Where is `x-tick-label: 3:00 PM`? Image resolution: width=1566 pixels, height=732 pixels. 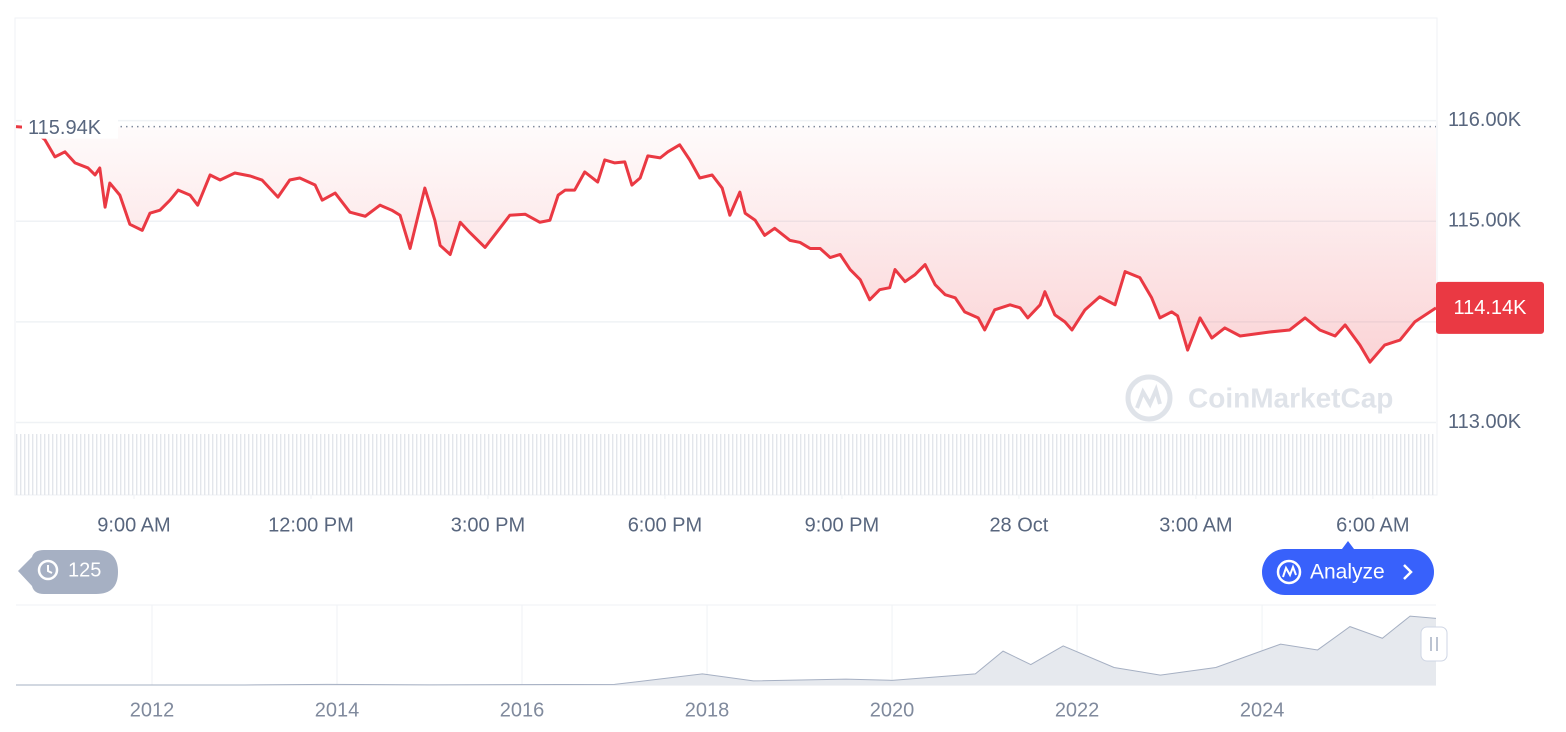 x-tick-label: 3:00 PM is located at coordinates (488, 525).